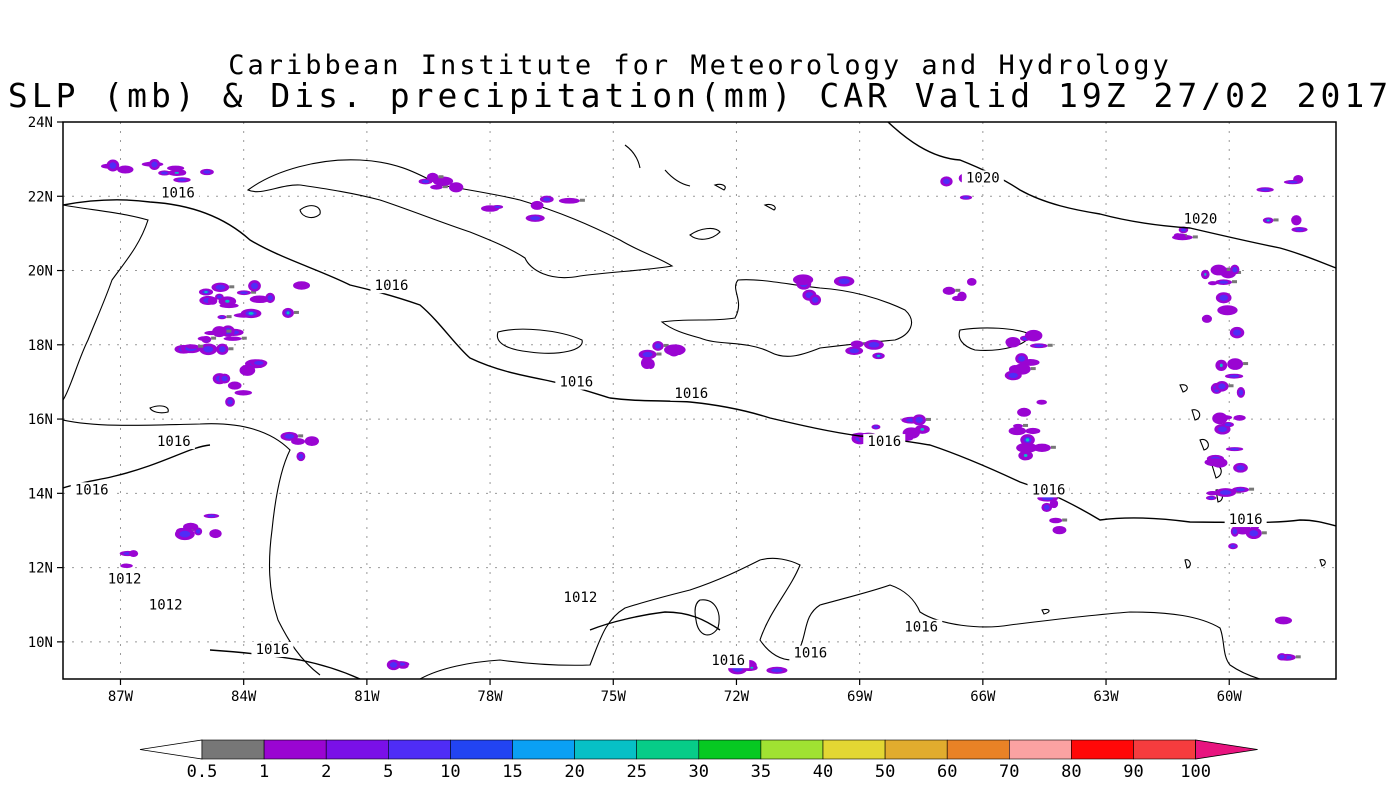 The height and width of the screenshot is (800, 1400). I want to click on lake-maracaibo-coast, so click(707, 617).